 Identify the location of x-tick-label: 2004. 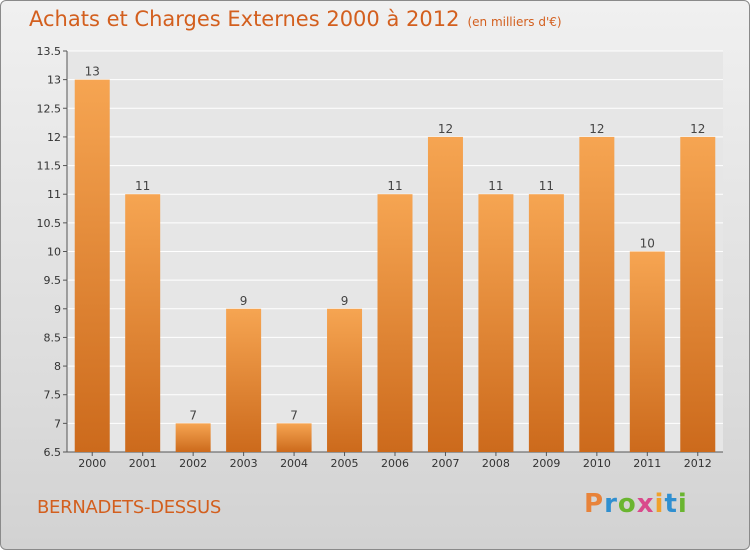
(294, 463).